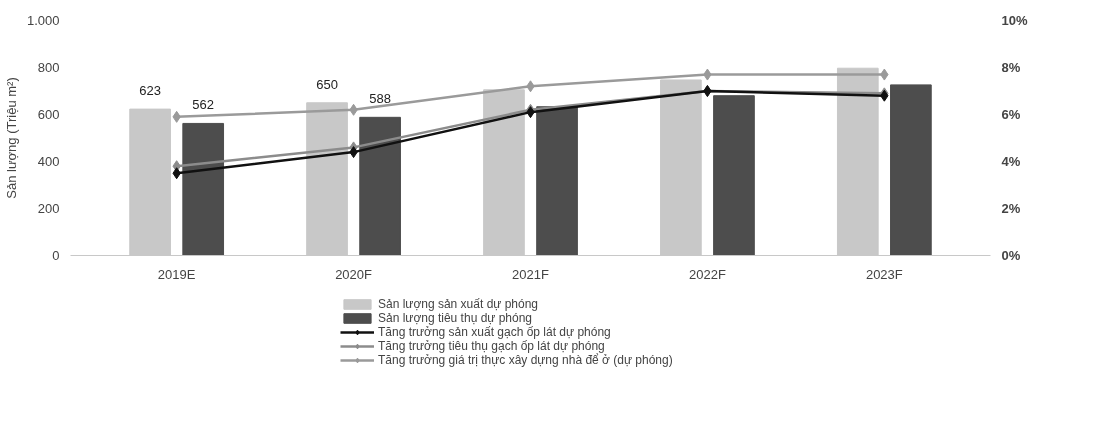  What do you see at coordinates (48, 67) in the screenshot?
I see `y-tick-label: 800` at bounding box center [48, 67].